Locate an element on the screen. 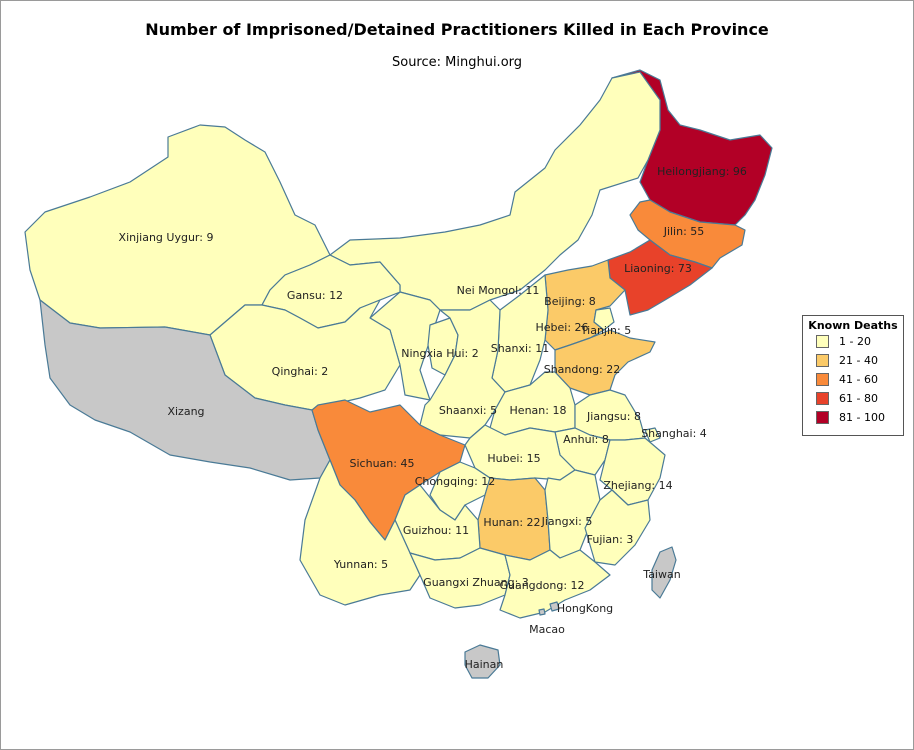 The height and width of the screenshot is (750, 914). legend-item: 21 - 40 is located at coordinates (859, 360).